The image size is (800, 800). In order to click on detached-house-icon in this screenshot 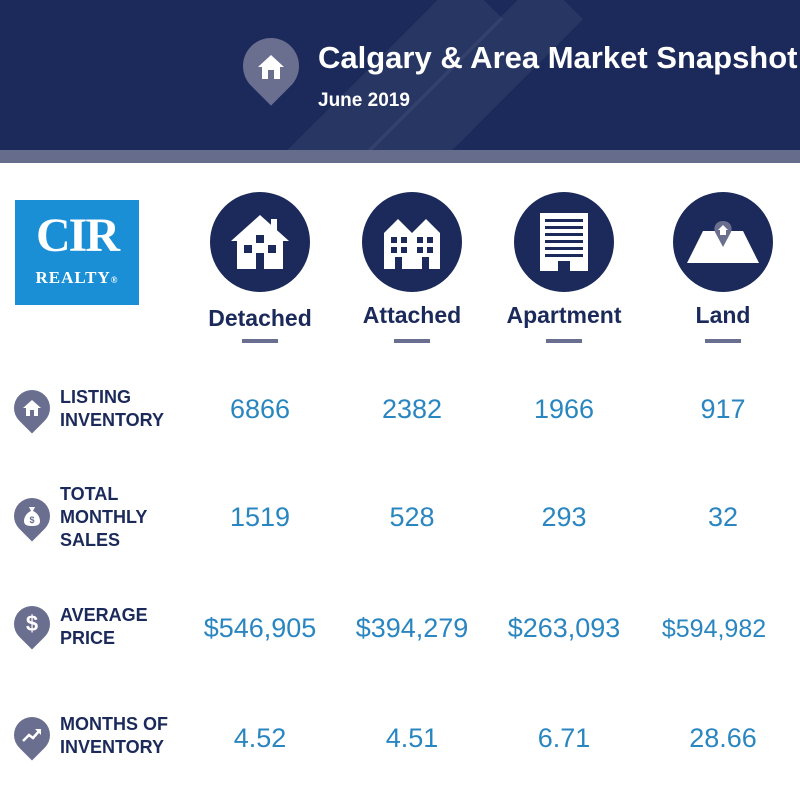, I will do `click(260, 242)`.